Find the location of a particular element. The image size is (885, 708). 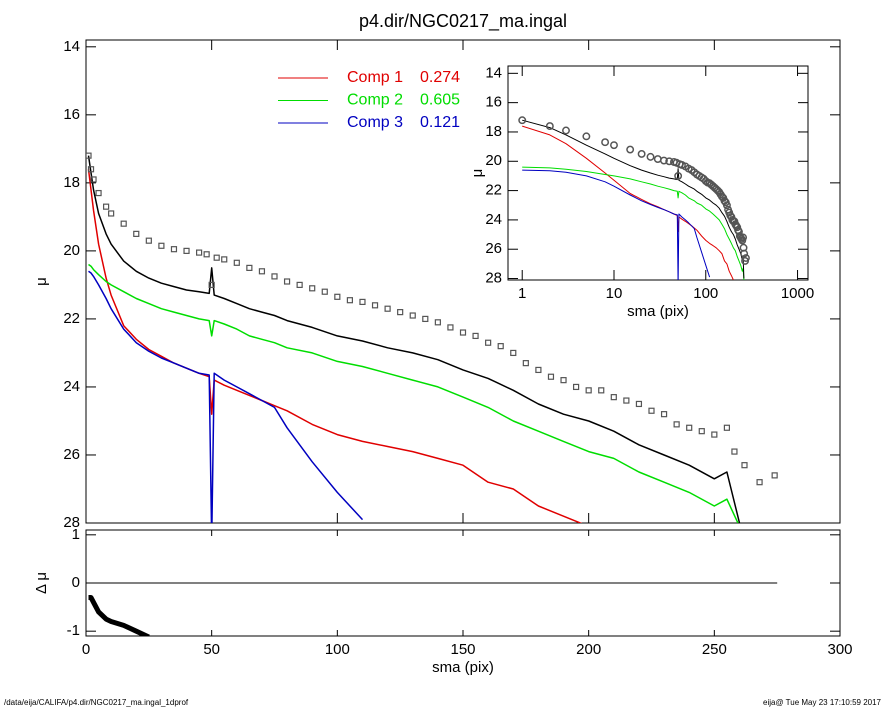

x-tick-label: 150 is located at coordinates (462, 649).